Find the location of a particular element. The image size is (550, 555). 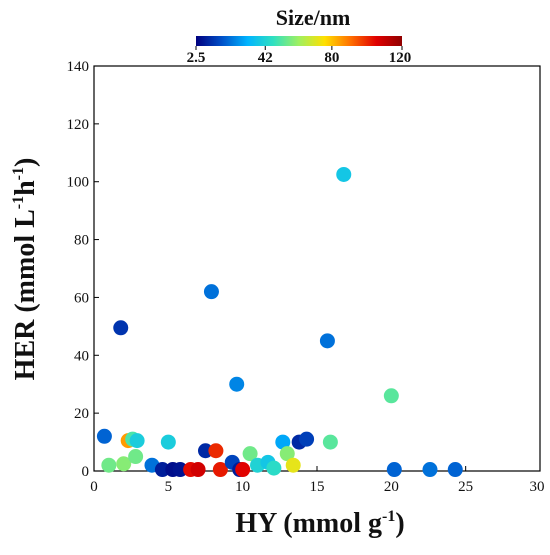

y-tick-label: 20 is located at coordinates (81, 414).